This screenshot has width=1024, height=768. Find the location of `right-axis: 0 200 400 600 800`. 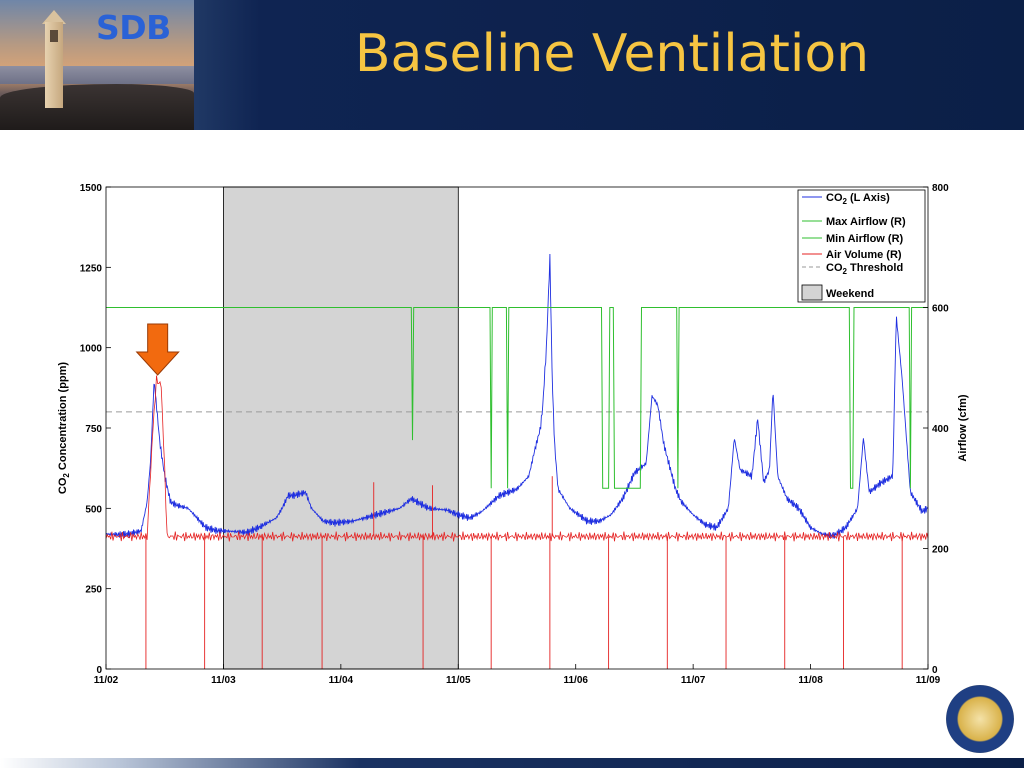

right-axis: 0 200 400 600 800 is located at coordinates (936, 429).